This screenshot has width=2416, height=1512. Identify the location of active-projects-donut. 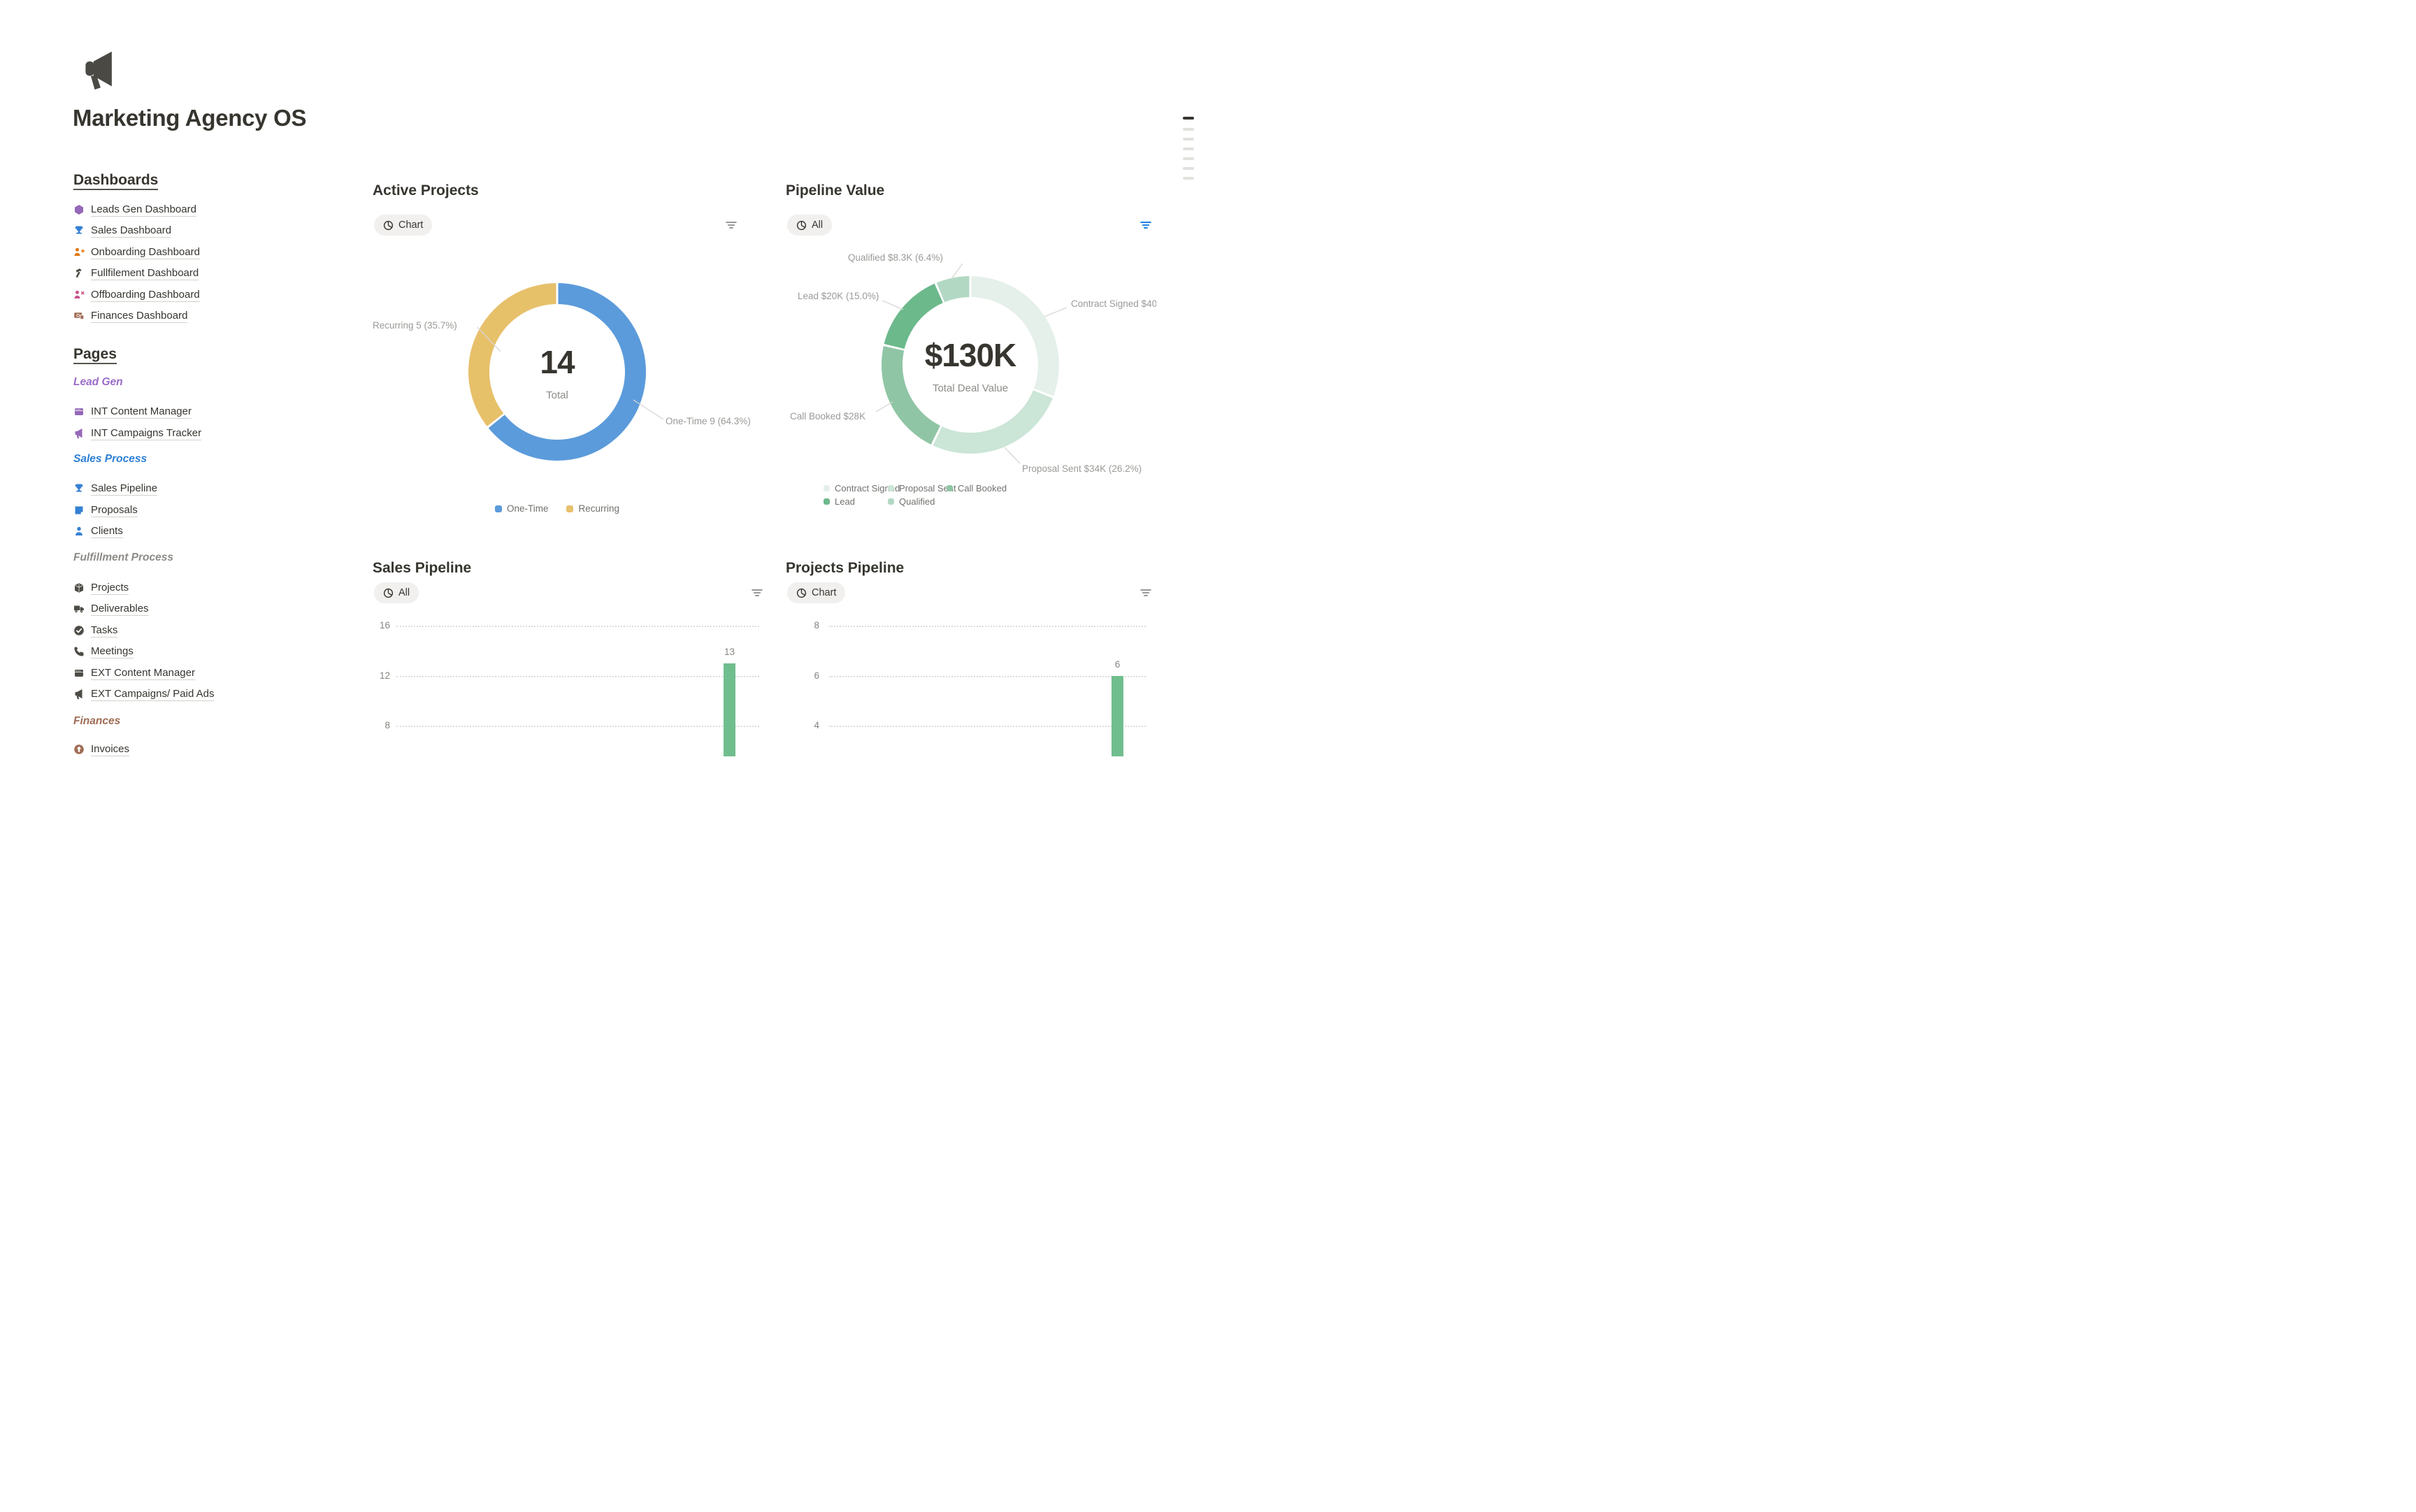
(557, 372).